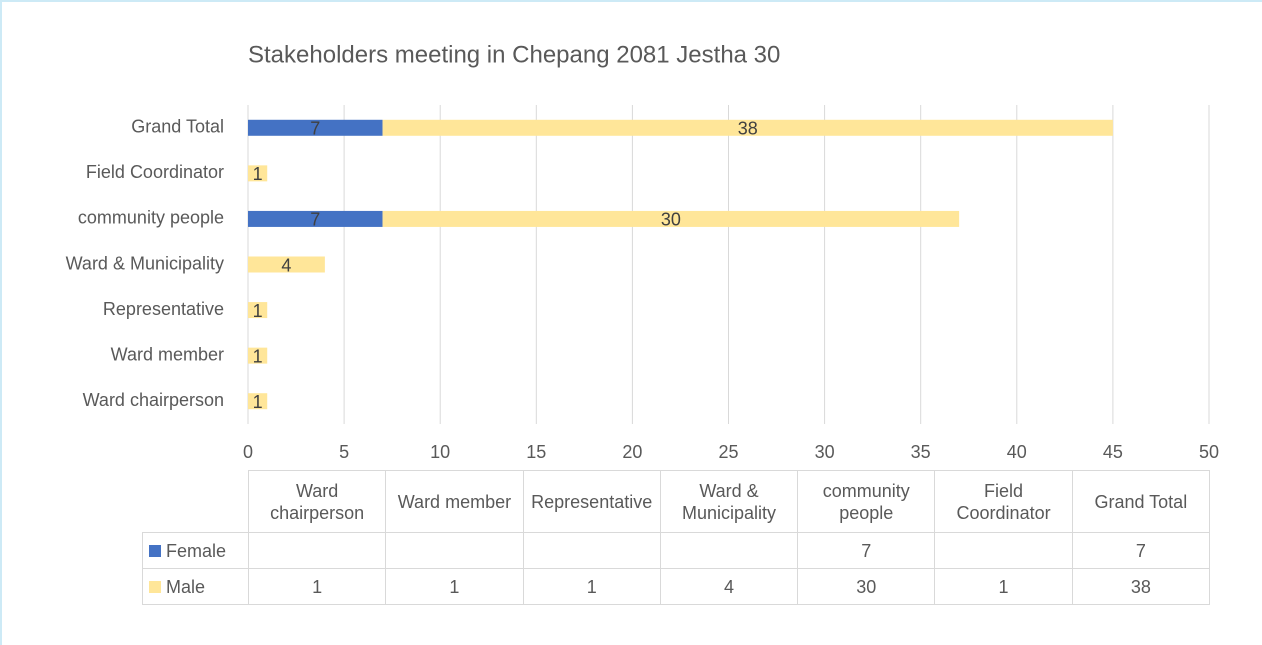  I want to click on x-tick-label: 50, so click(1209, 452).